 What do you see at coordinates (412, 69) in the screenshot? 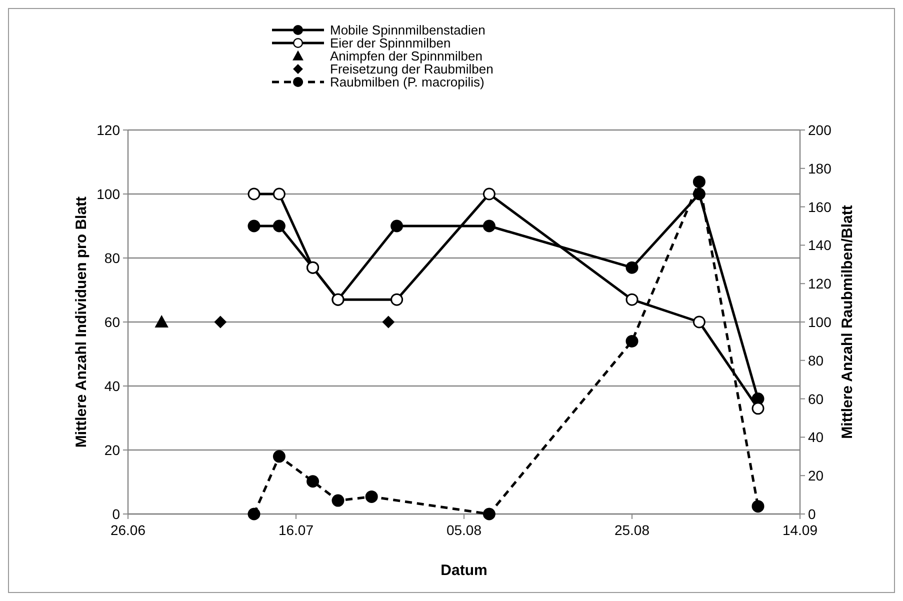
I see `legend-label: Freisetzung der Raubmilben` at bounding box center [412, 69].